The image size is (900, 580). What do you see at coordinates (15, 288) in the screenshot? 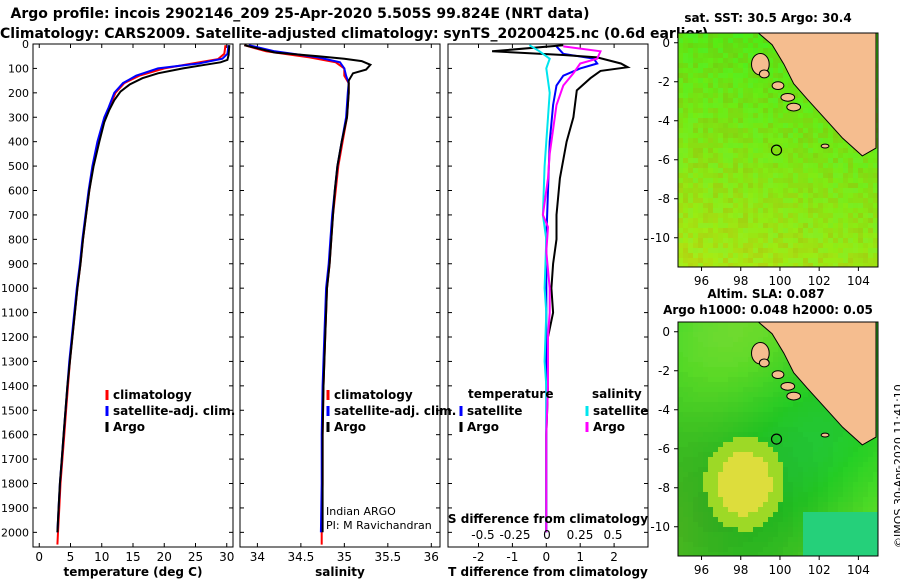
I see `depth-tick-label: 1000` at bounding box center [15, 288].